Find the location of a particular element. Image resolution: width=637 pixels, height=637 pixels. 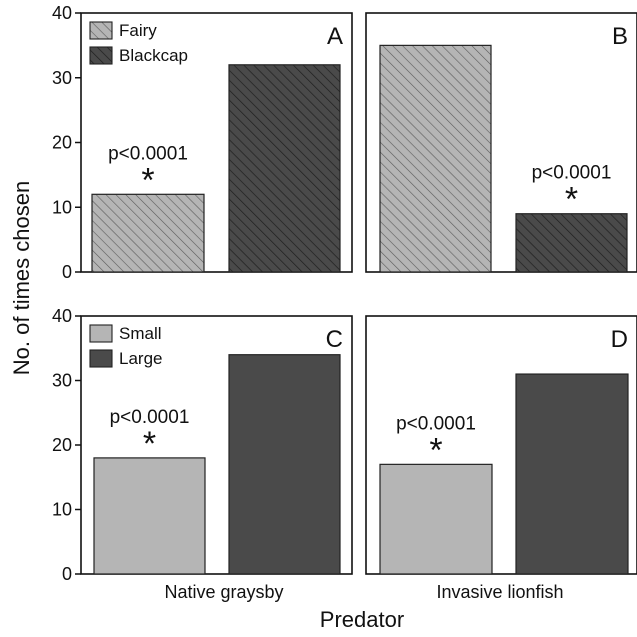

legend-swatch-small is located at coordinates (101, 333).